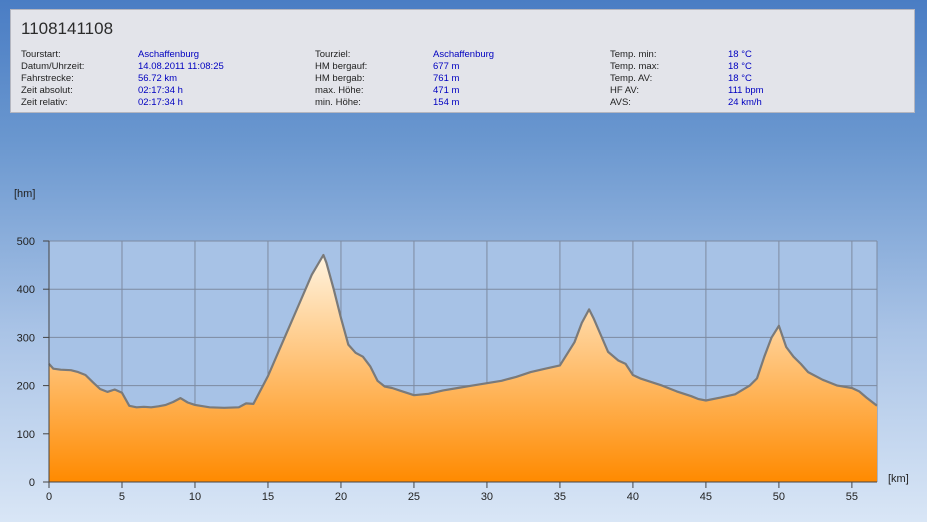  What do you see at coordinates (633, 497) in the screenshot?
I see `x-tick-label: 40` at bounding box center [633, 497].